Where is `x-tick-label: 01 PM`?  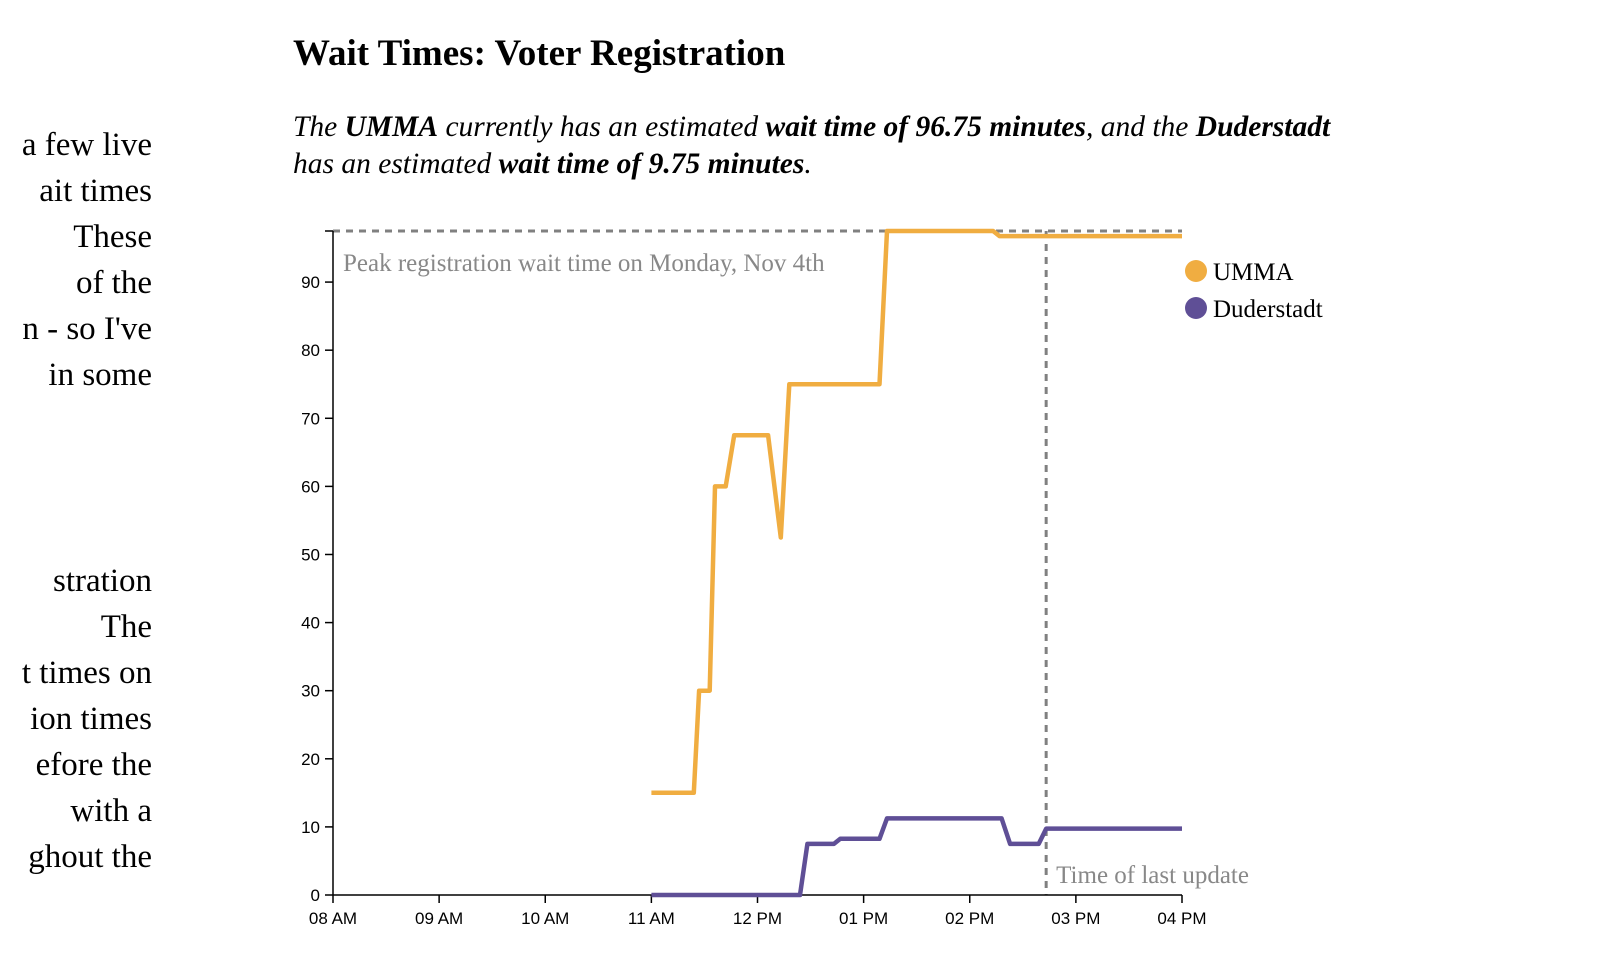
x-tick-label: 01 PM is located at coordinates (863, 918).